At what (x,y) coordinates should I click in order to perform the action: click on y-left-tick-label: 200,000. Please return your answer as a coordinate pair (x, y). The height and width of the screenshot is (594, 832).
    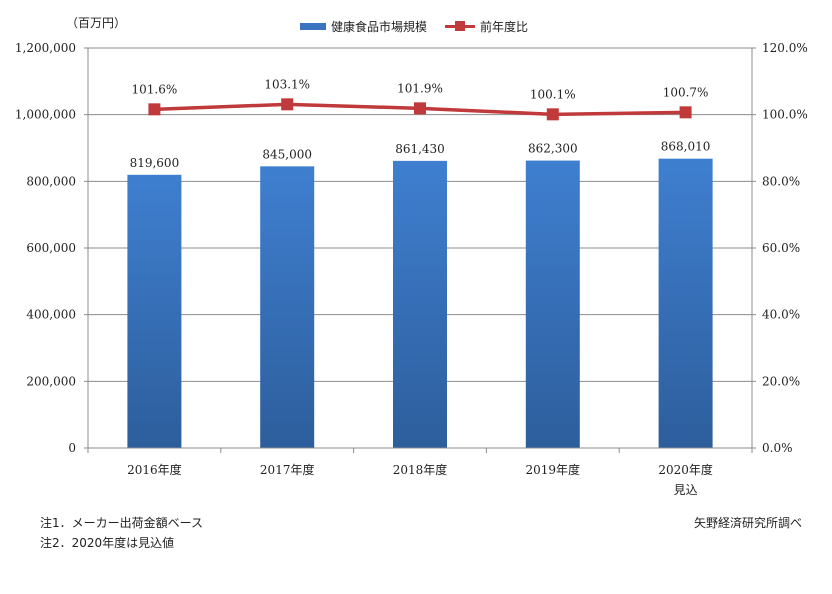
    Looking at the image, I should click on (51, 381).